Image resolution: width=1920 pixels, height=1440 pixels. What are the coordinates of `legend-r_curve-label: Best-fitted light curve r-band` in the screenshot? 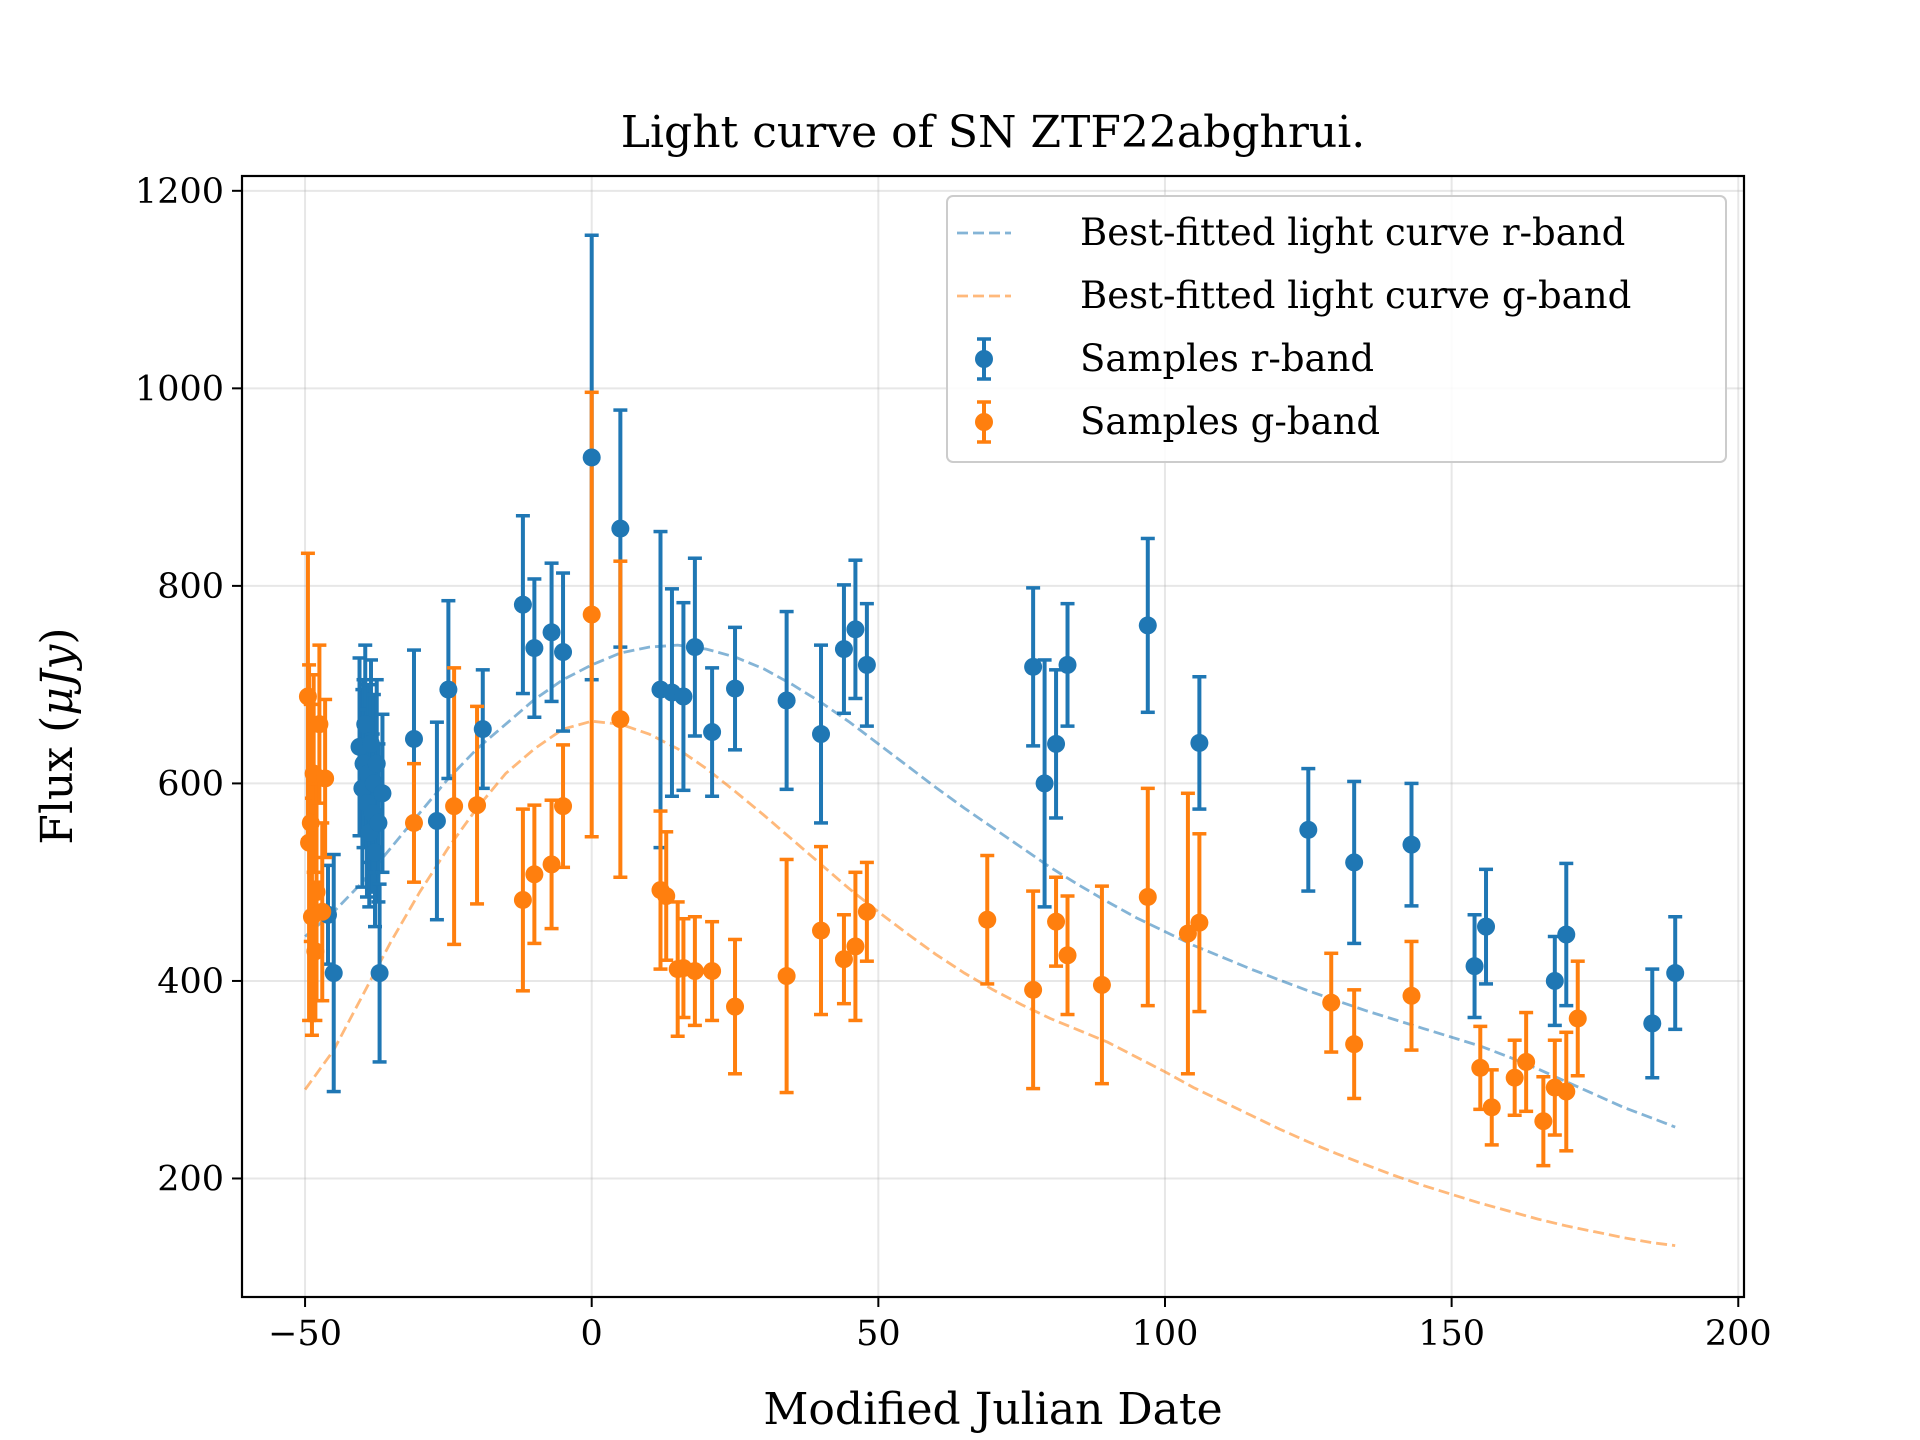 It's located at (1352, 232).